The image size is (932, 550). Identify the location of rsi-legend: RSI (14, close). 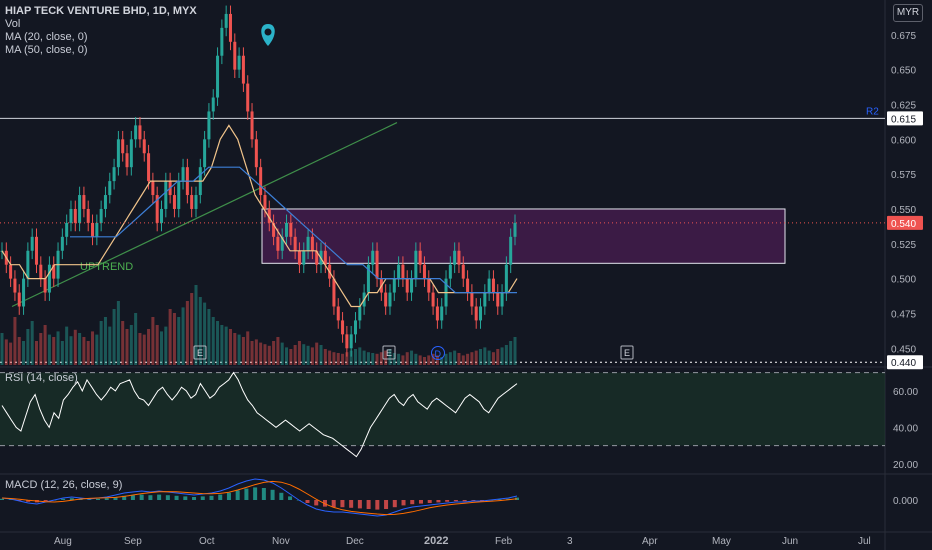
(41, 378).